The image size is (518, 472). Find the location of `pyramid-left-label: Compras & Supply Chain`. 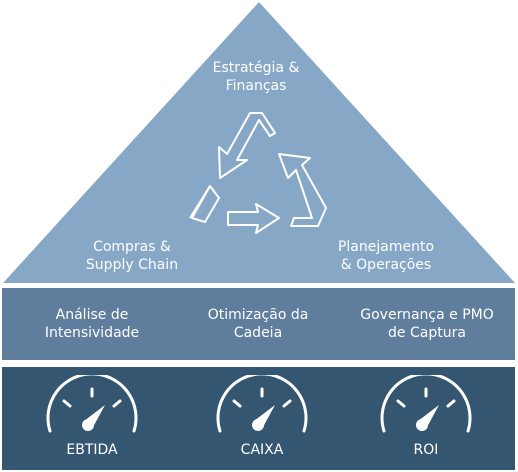

pyramid-left-label: Compras & Supply Chain is located at coordinates (132, 256).